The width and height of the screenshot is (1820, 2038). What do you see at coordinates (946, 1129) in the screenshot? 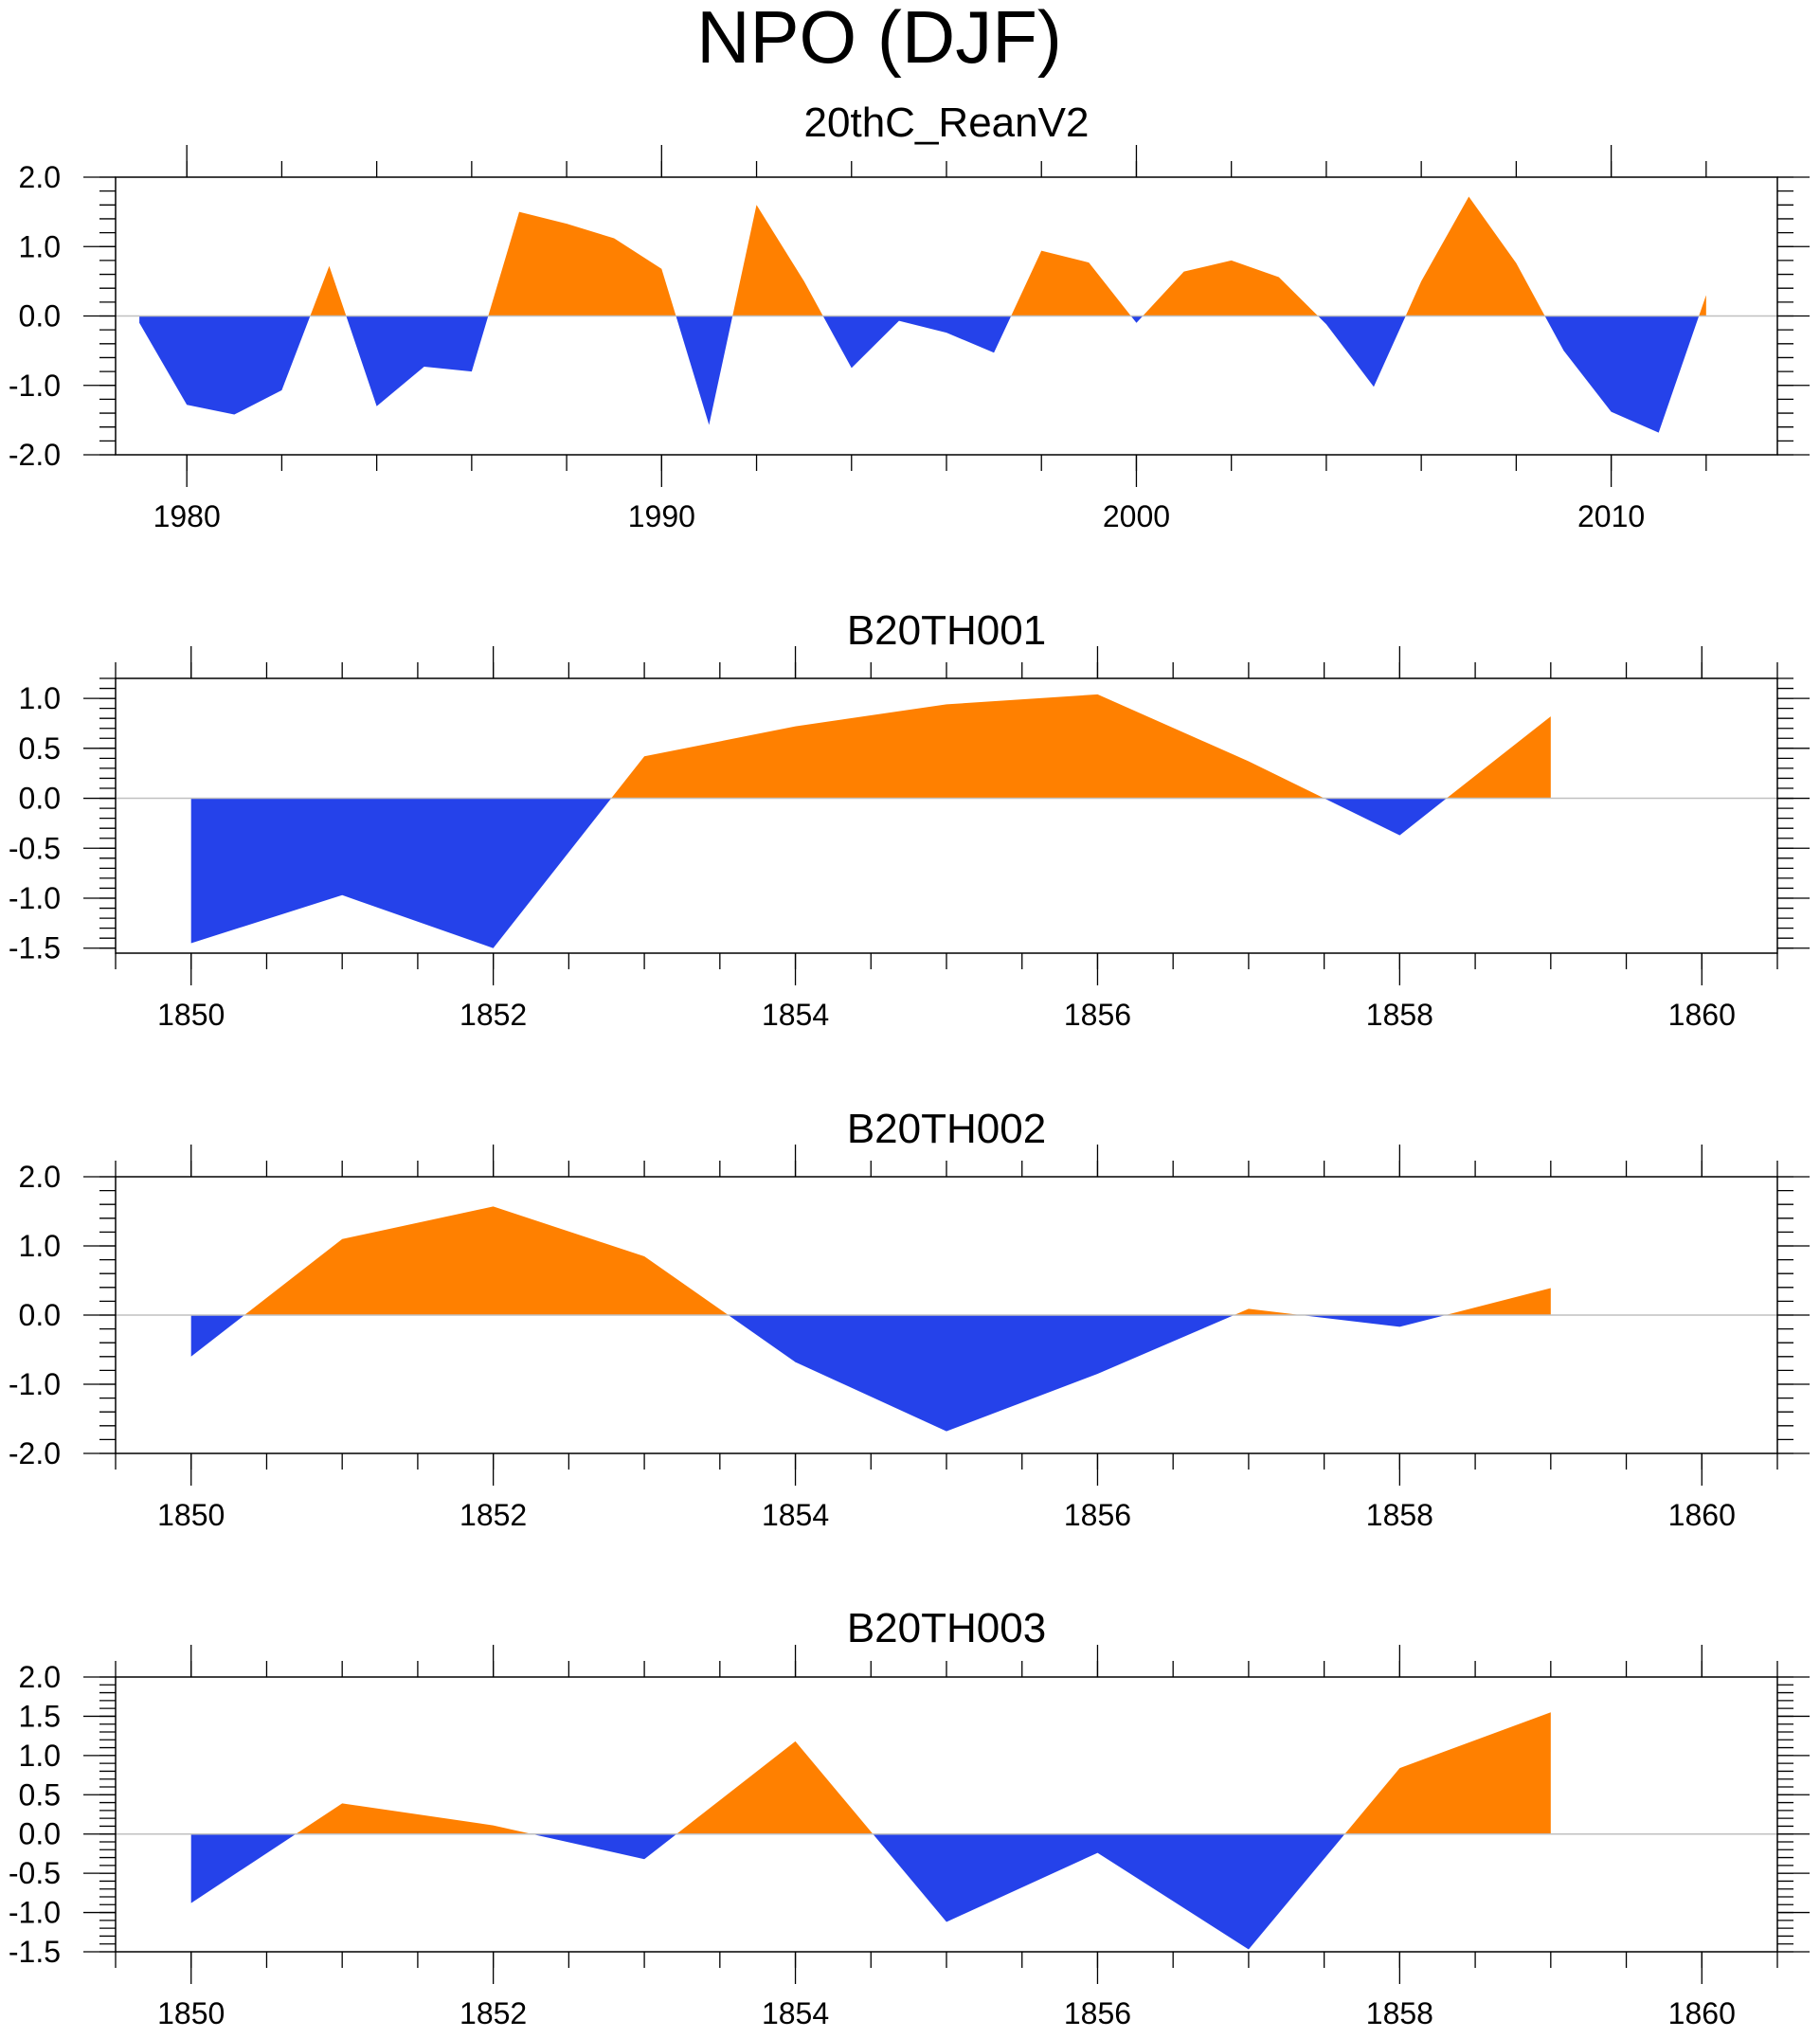
I see `chart-title: B20TH002` at bounding box center [946, 1129].